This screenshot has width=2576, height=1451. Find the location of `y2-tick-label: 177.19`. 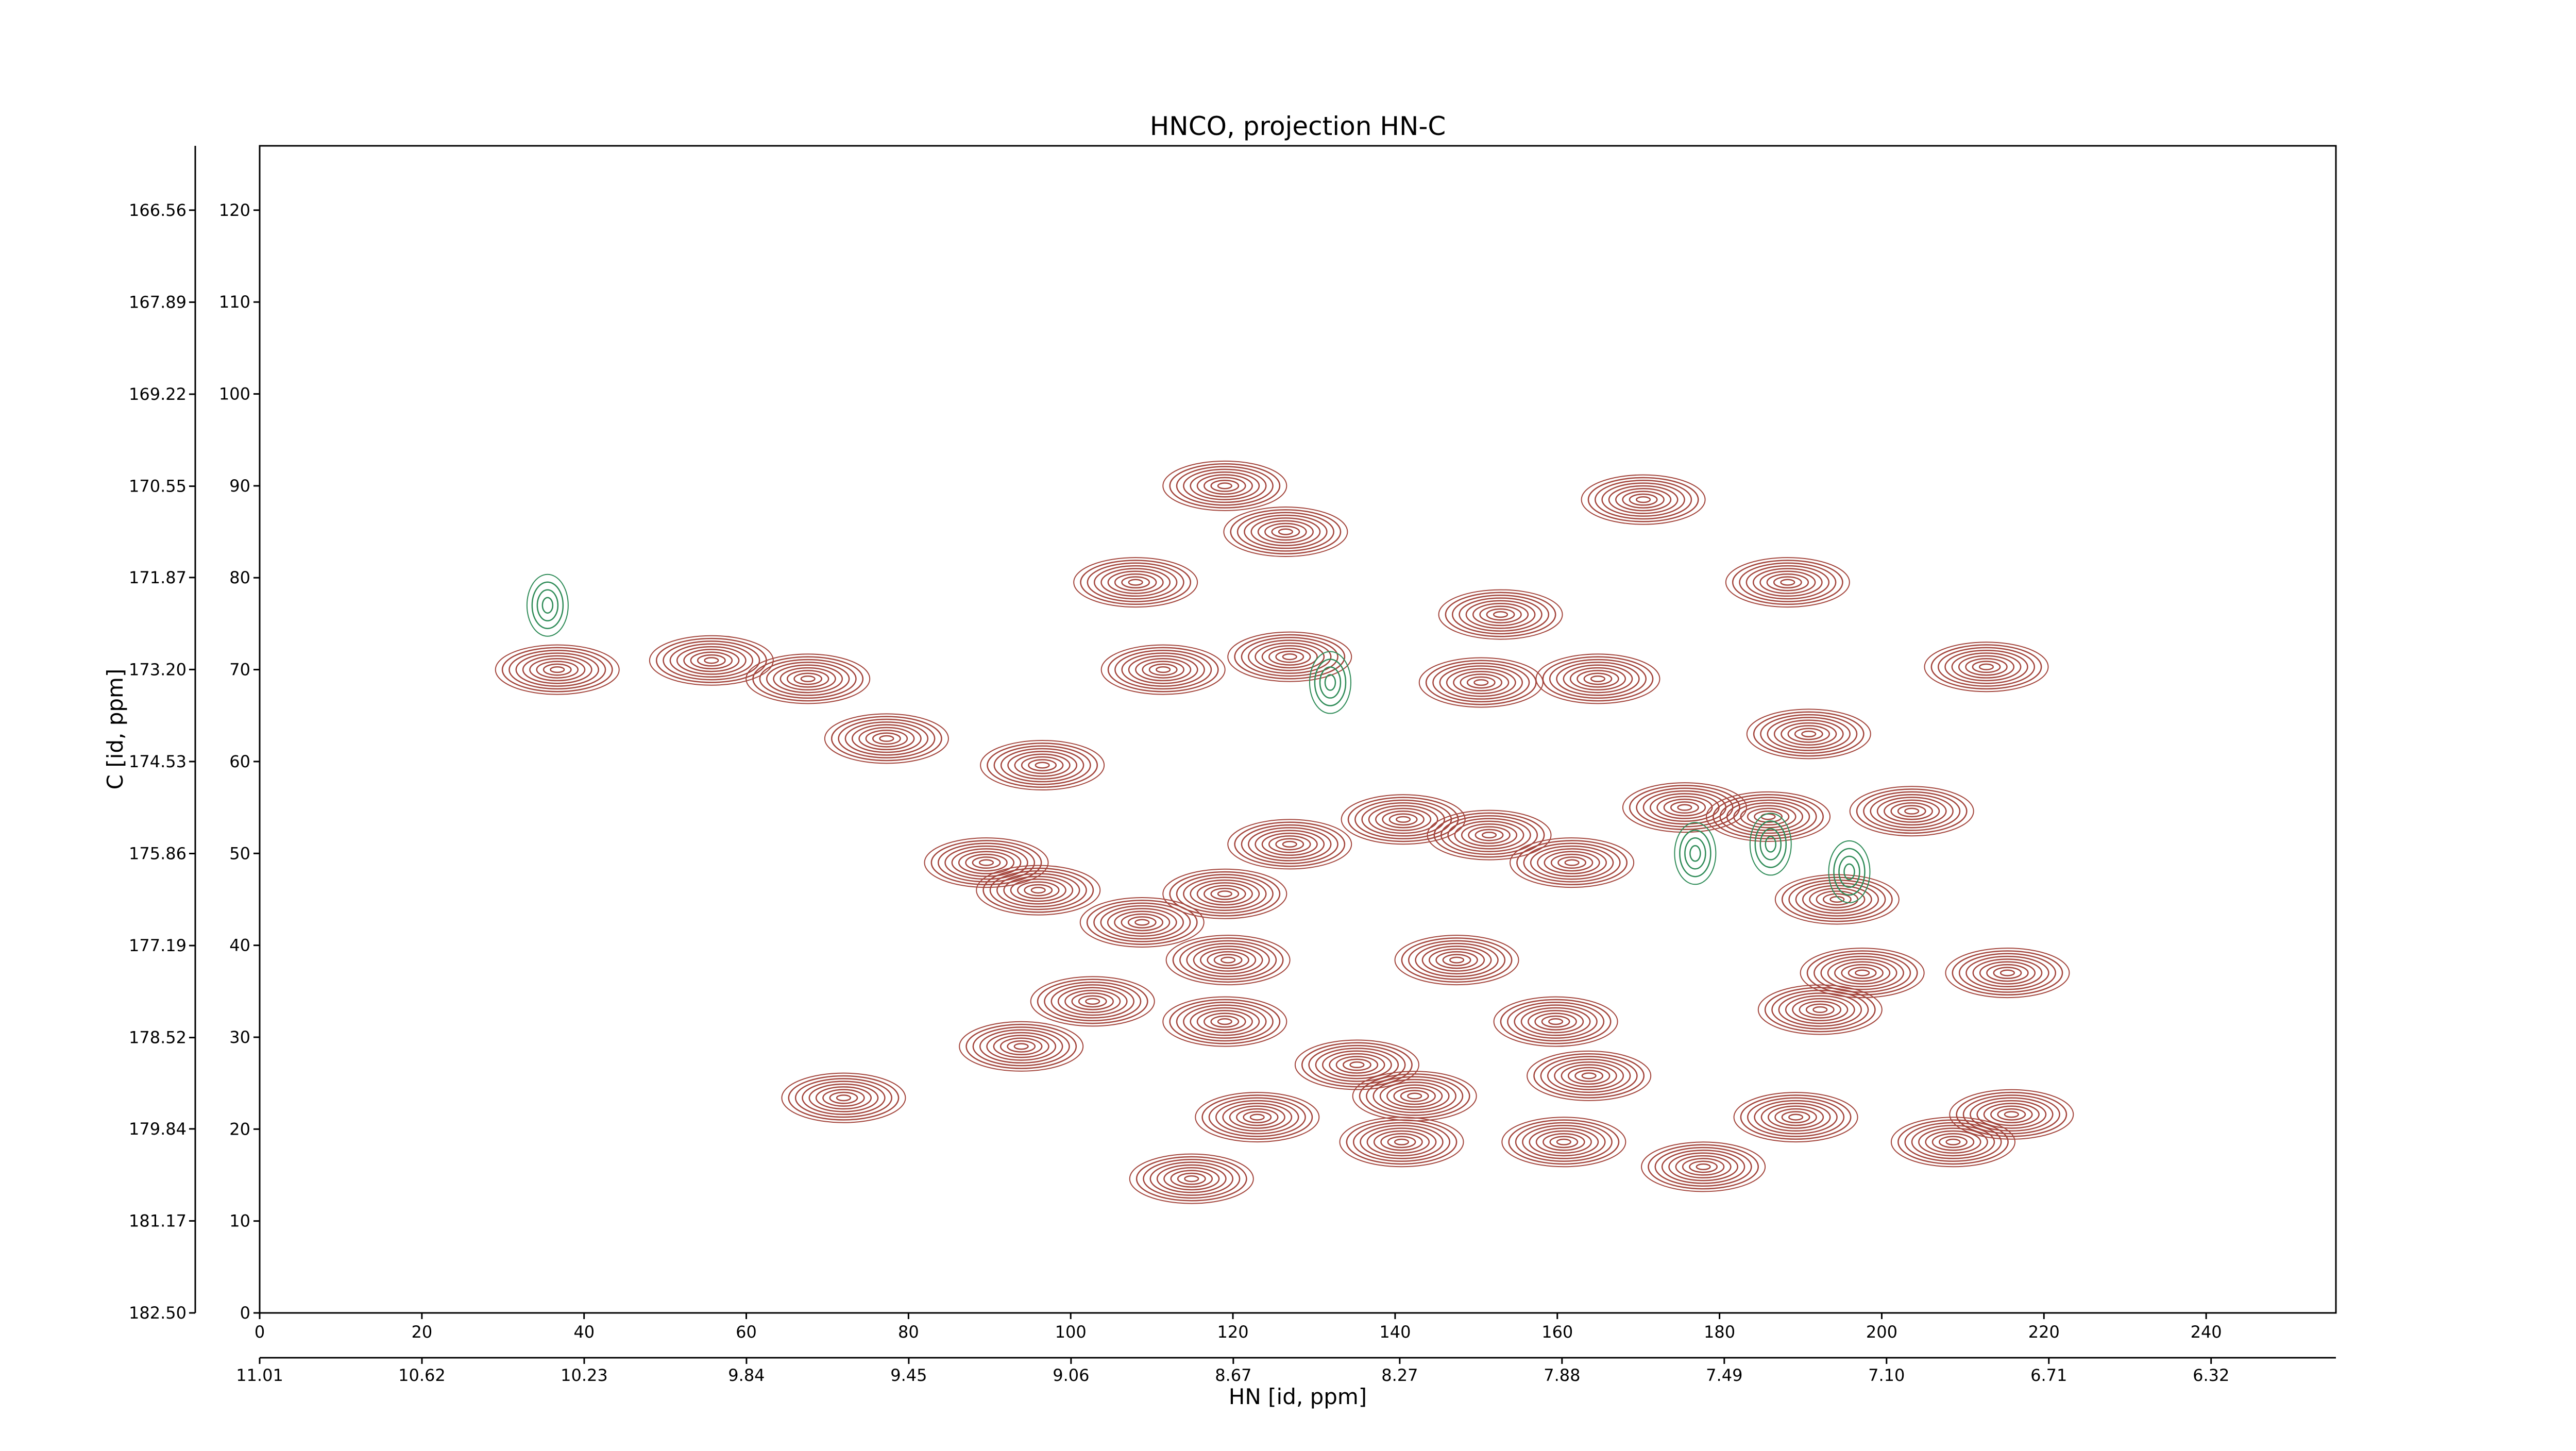

y2-tick-label: 177.19 is located at coordinates (158, 945).